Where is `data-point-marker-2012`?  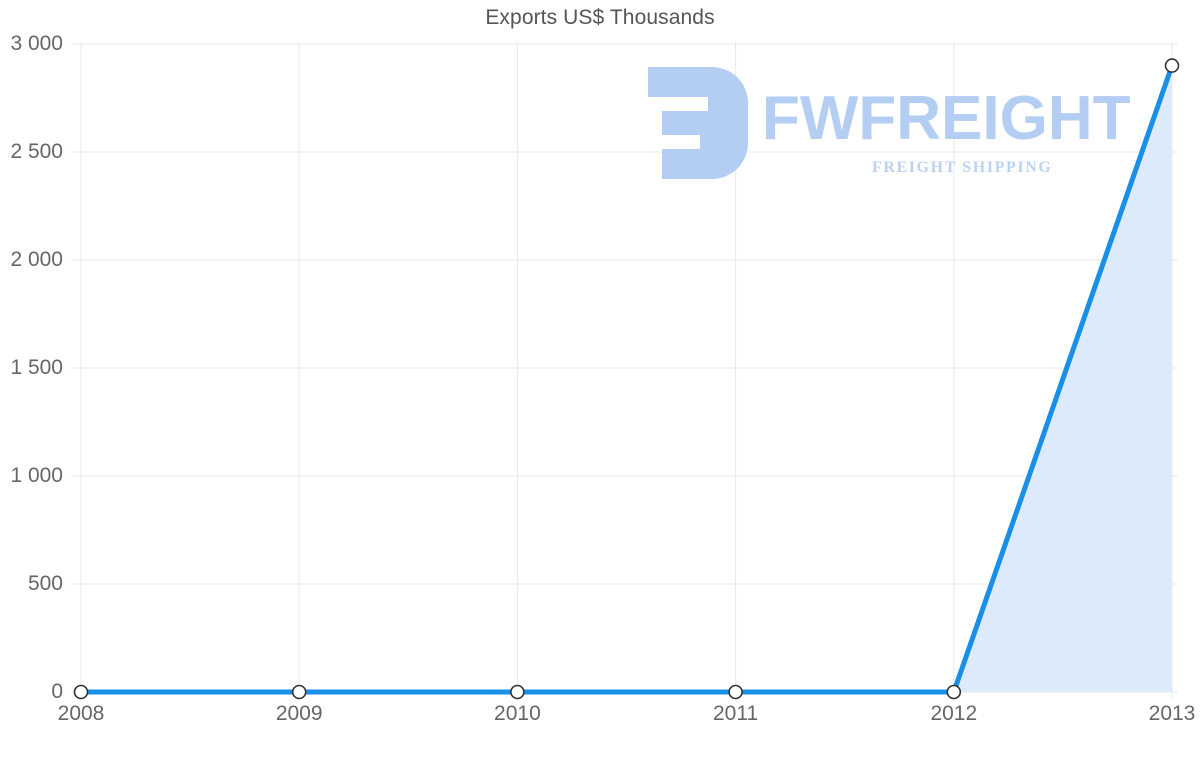 data-point-marker-2012 is located at coordinates (954, 692).